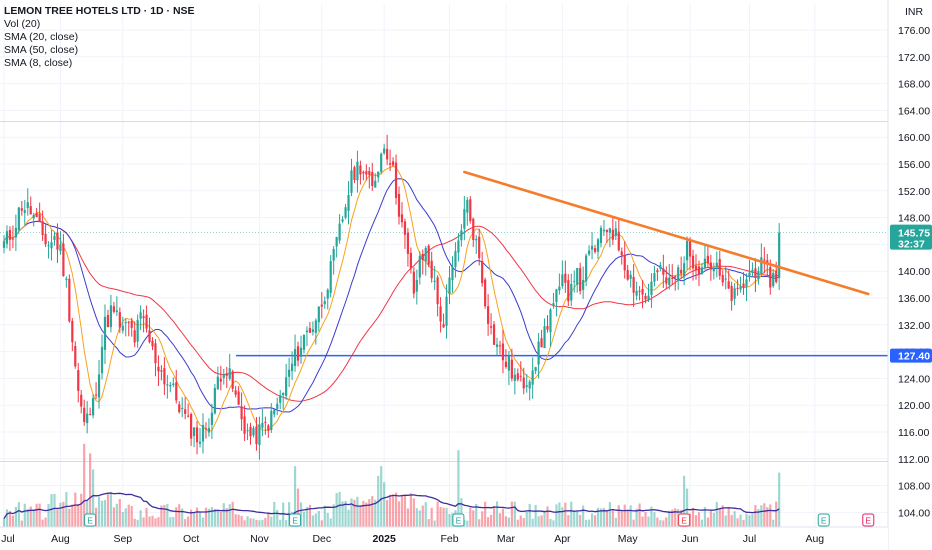 The height and width of the screenshot is (550, 932). Describe the element at coordinates (41, 50) in the screenshot. I see `legend-sma-50: SMA (50, close)` at that location.